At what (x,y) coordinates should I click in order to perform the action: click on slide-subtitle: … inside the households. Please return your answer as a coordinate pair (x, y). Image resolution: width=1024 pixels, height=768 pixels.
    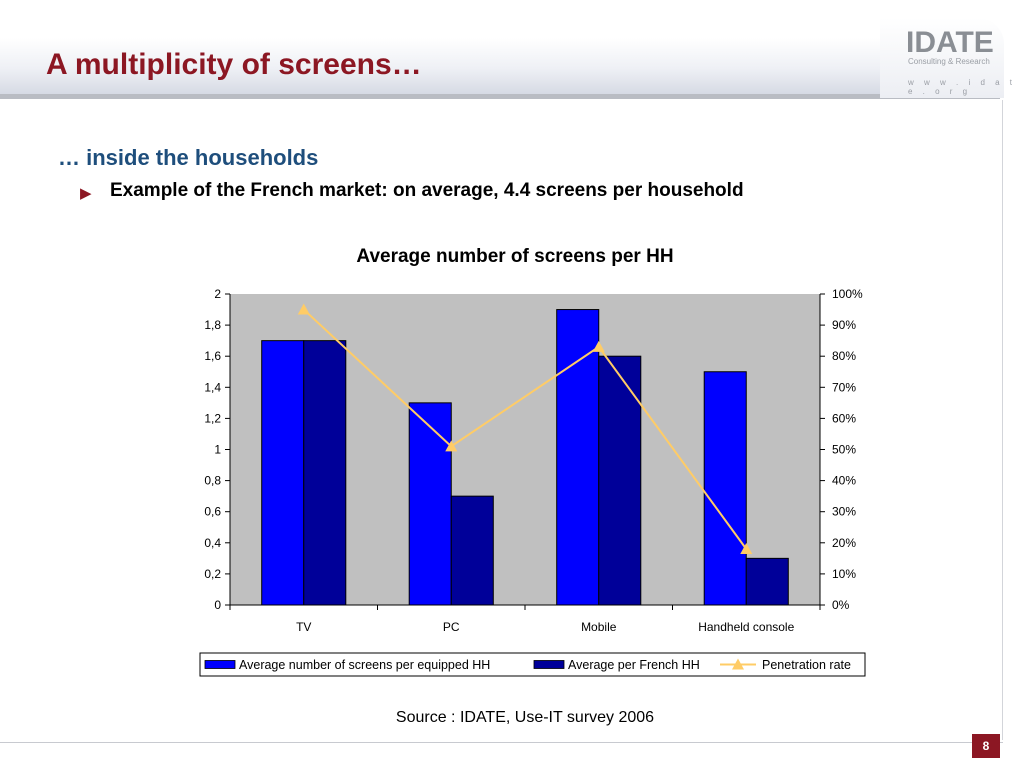
    Looking at the image, I should click on (188, 157).